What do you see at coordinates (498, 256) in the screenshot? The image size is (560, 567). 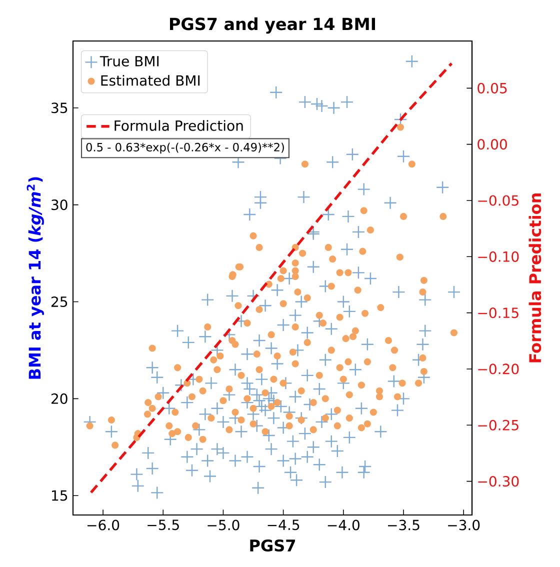 I see `y2-tick-label: −0.10` at bounding box center [498, 256].